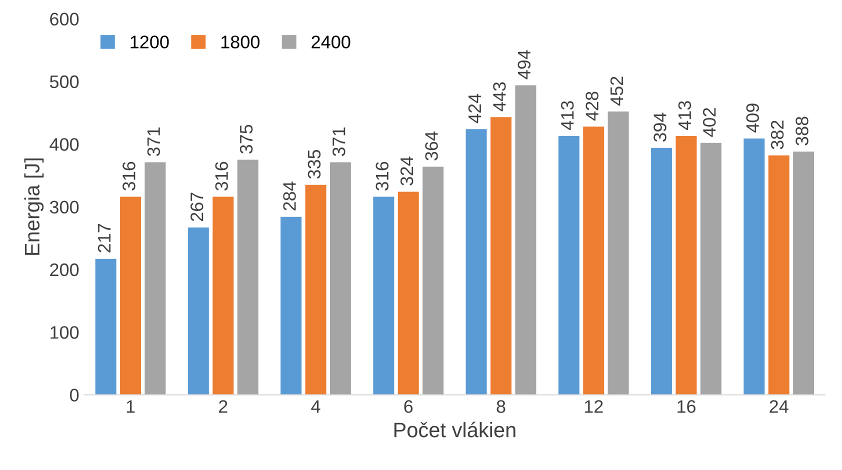  What do you see at coordinates (104, 238) in the screenshot?
I see `data-label: 217` at bounding box center [104, 238].